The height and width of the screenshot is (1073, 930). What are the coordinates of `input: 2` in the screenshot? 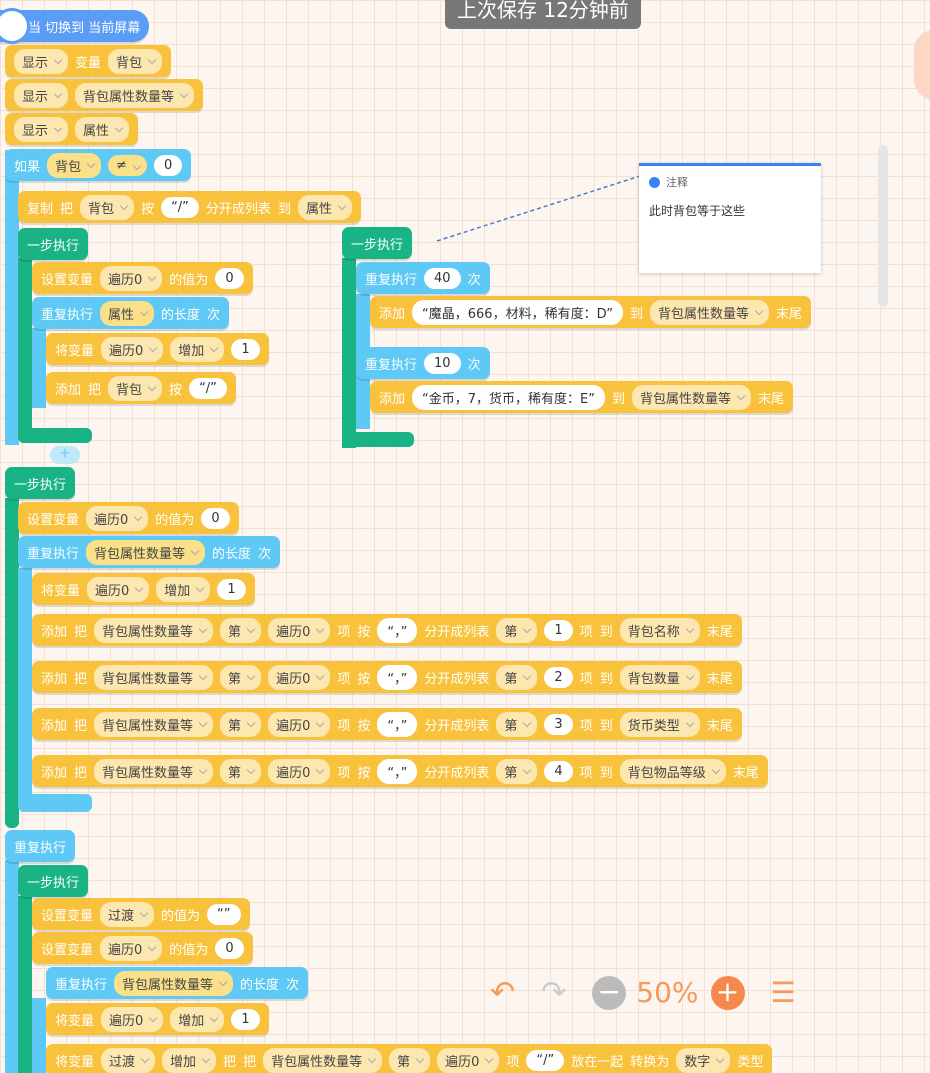 It's located at (558, 677).